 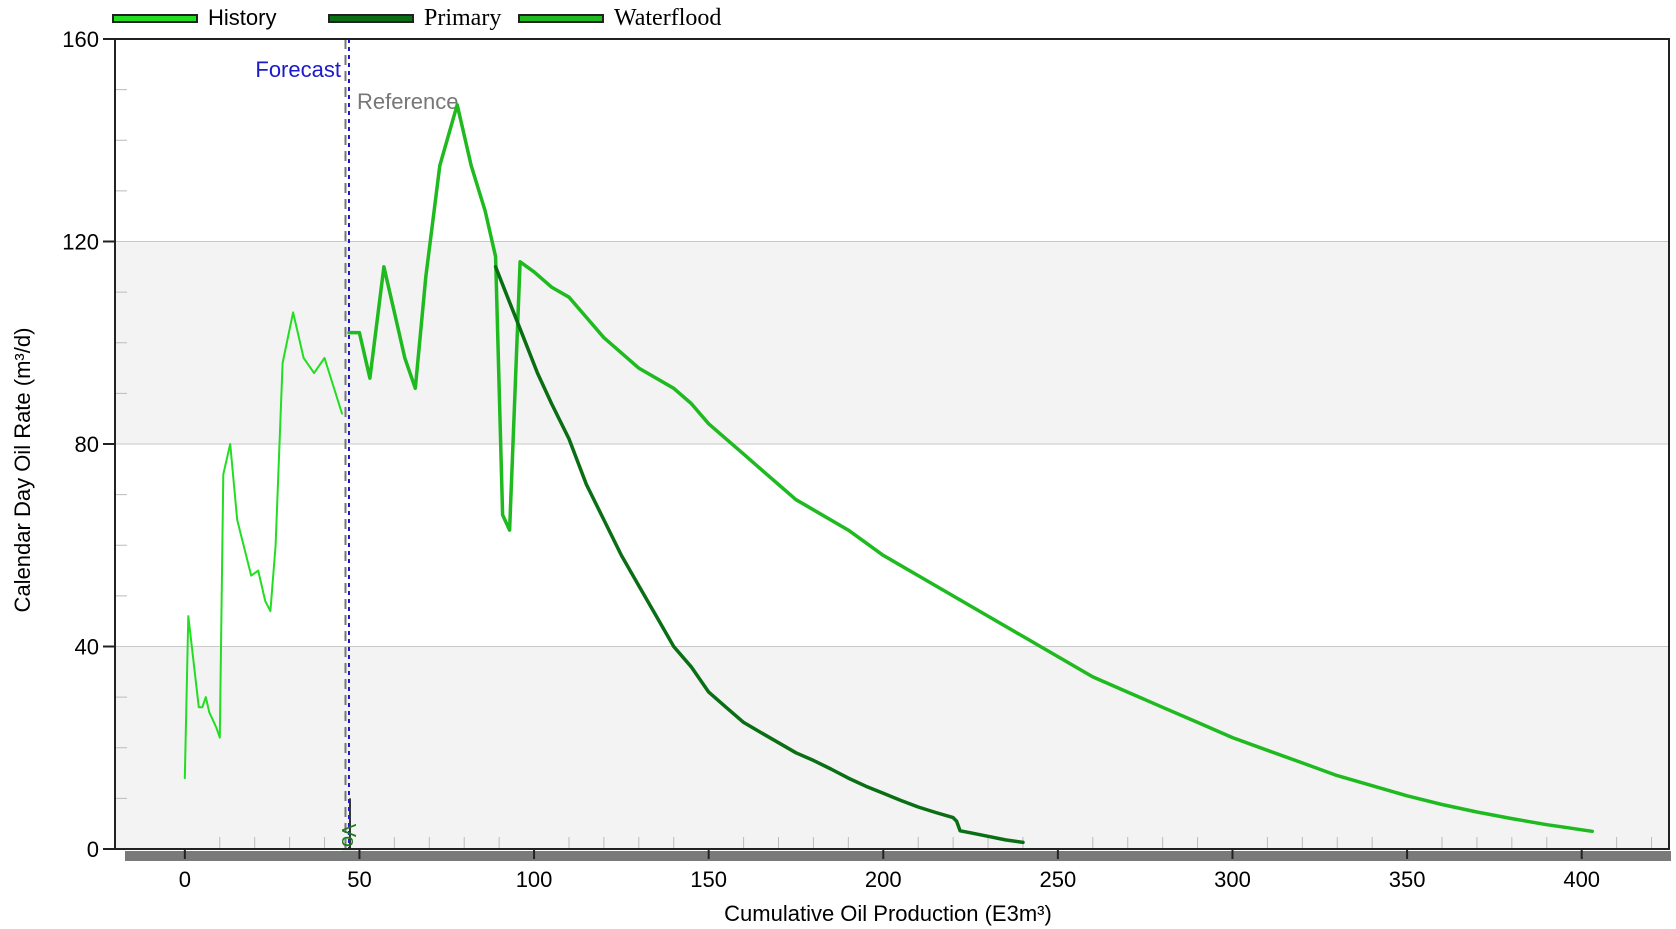 I want to click on legend-item-waterflood: Waterflood, so click(x=619, y=18).